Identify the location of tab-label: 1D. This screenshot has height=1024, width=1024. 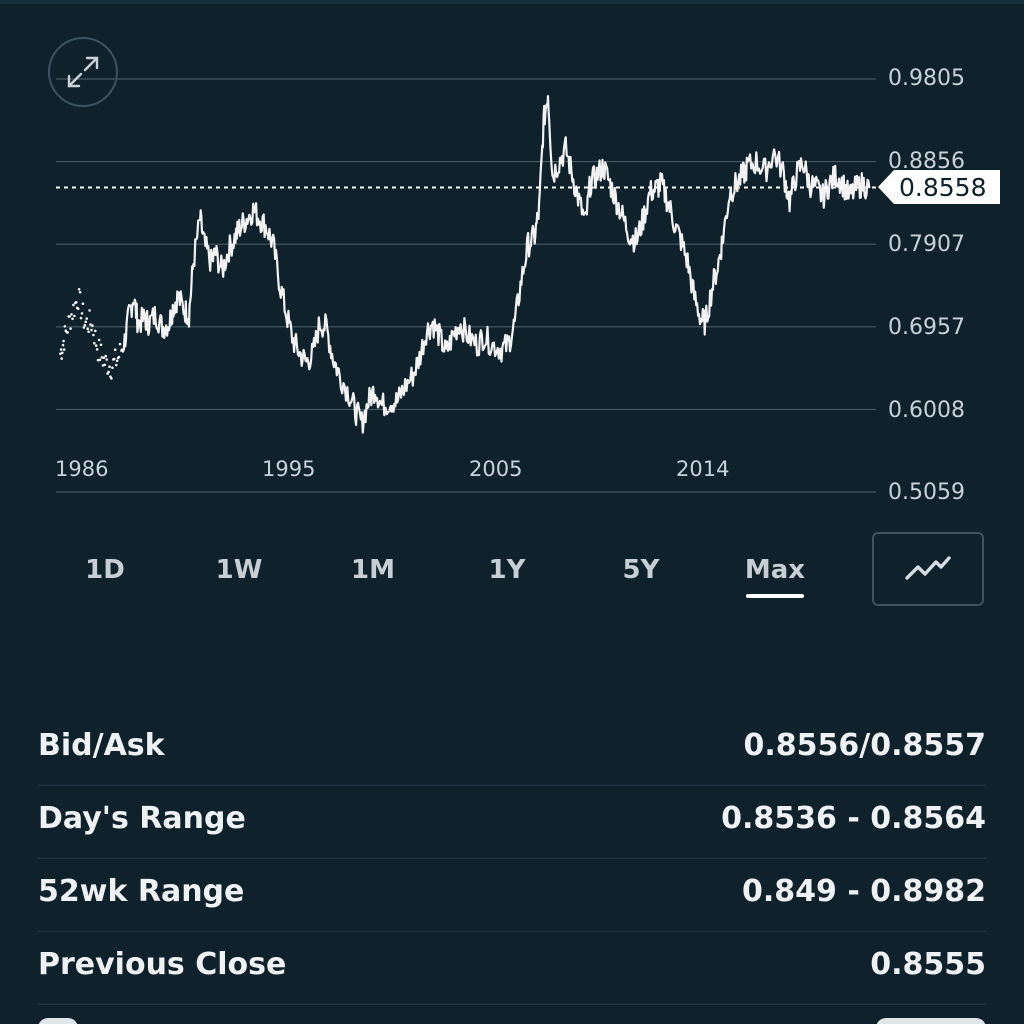
(105, 570).